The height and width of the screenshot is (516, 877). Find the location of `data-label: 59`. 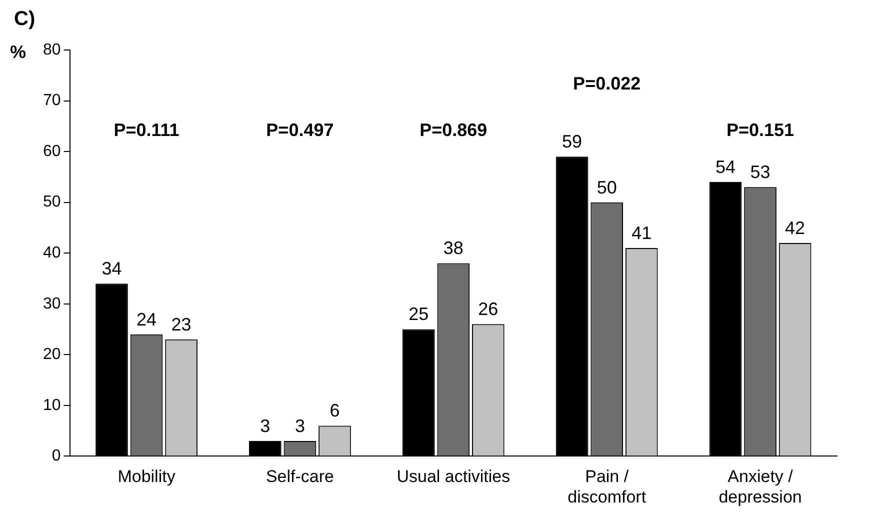

data-label: 59 is located at coordinates (572, 142).